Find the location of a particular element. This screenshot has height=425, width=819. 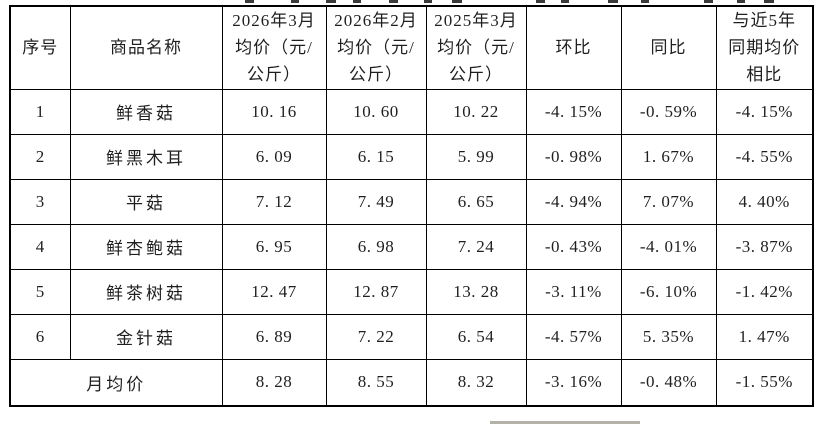

cell-product-name: 平菇 is located at coordinates (146, 201).